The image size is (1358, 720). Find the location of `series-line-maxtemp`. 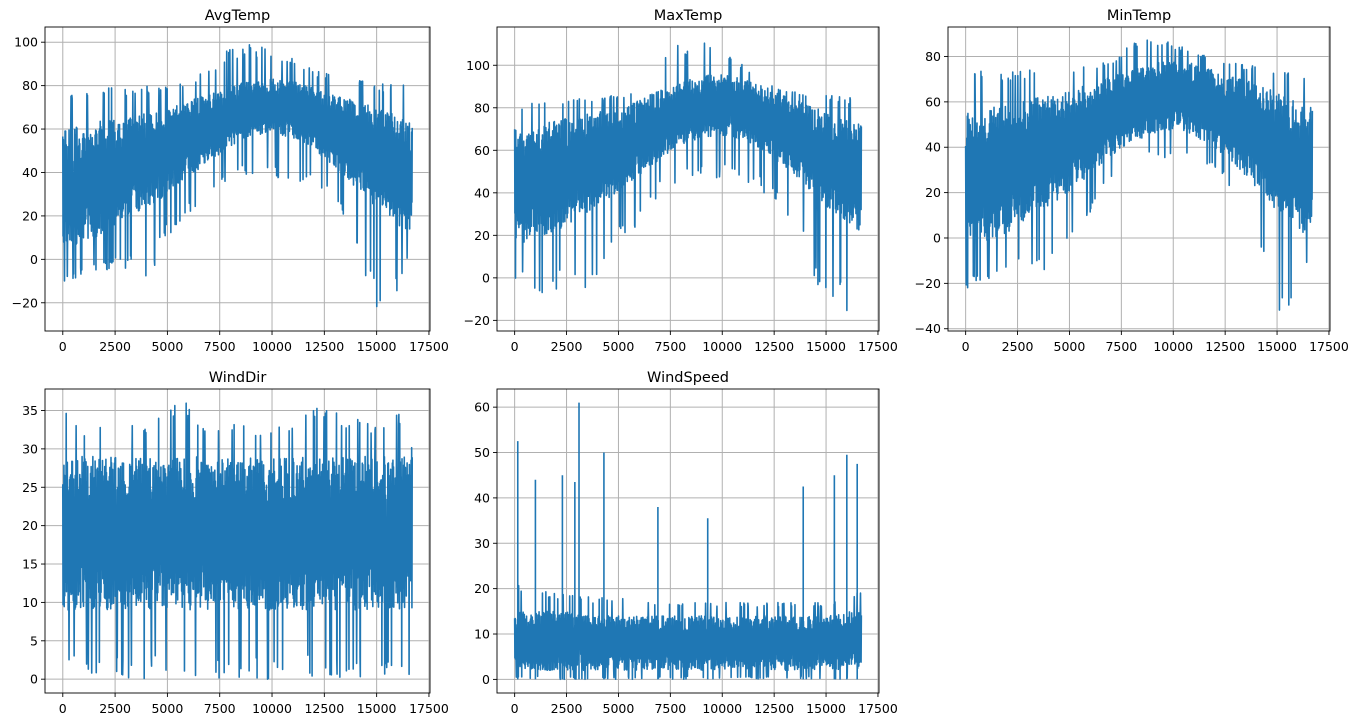

series-line-maxtemp is located at coordinates (688, 177).